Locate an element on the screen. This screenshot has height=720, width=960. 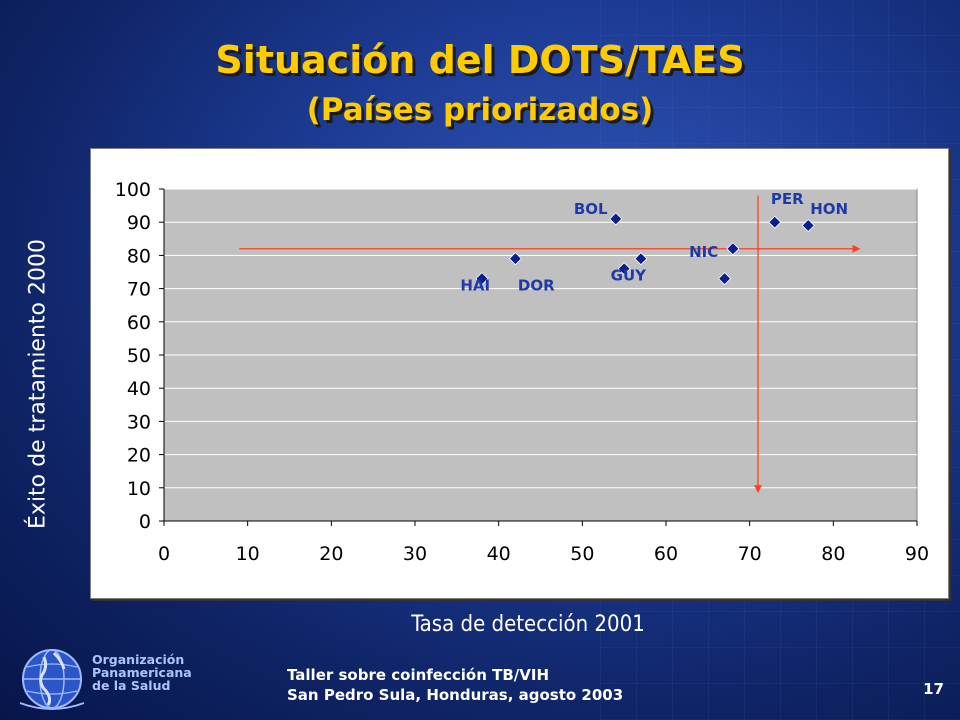
y-tick-label: 0 is located at coordinates (145, 522).